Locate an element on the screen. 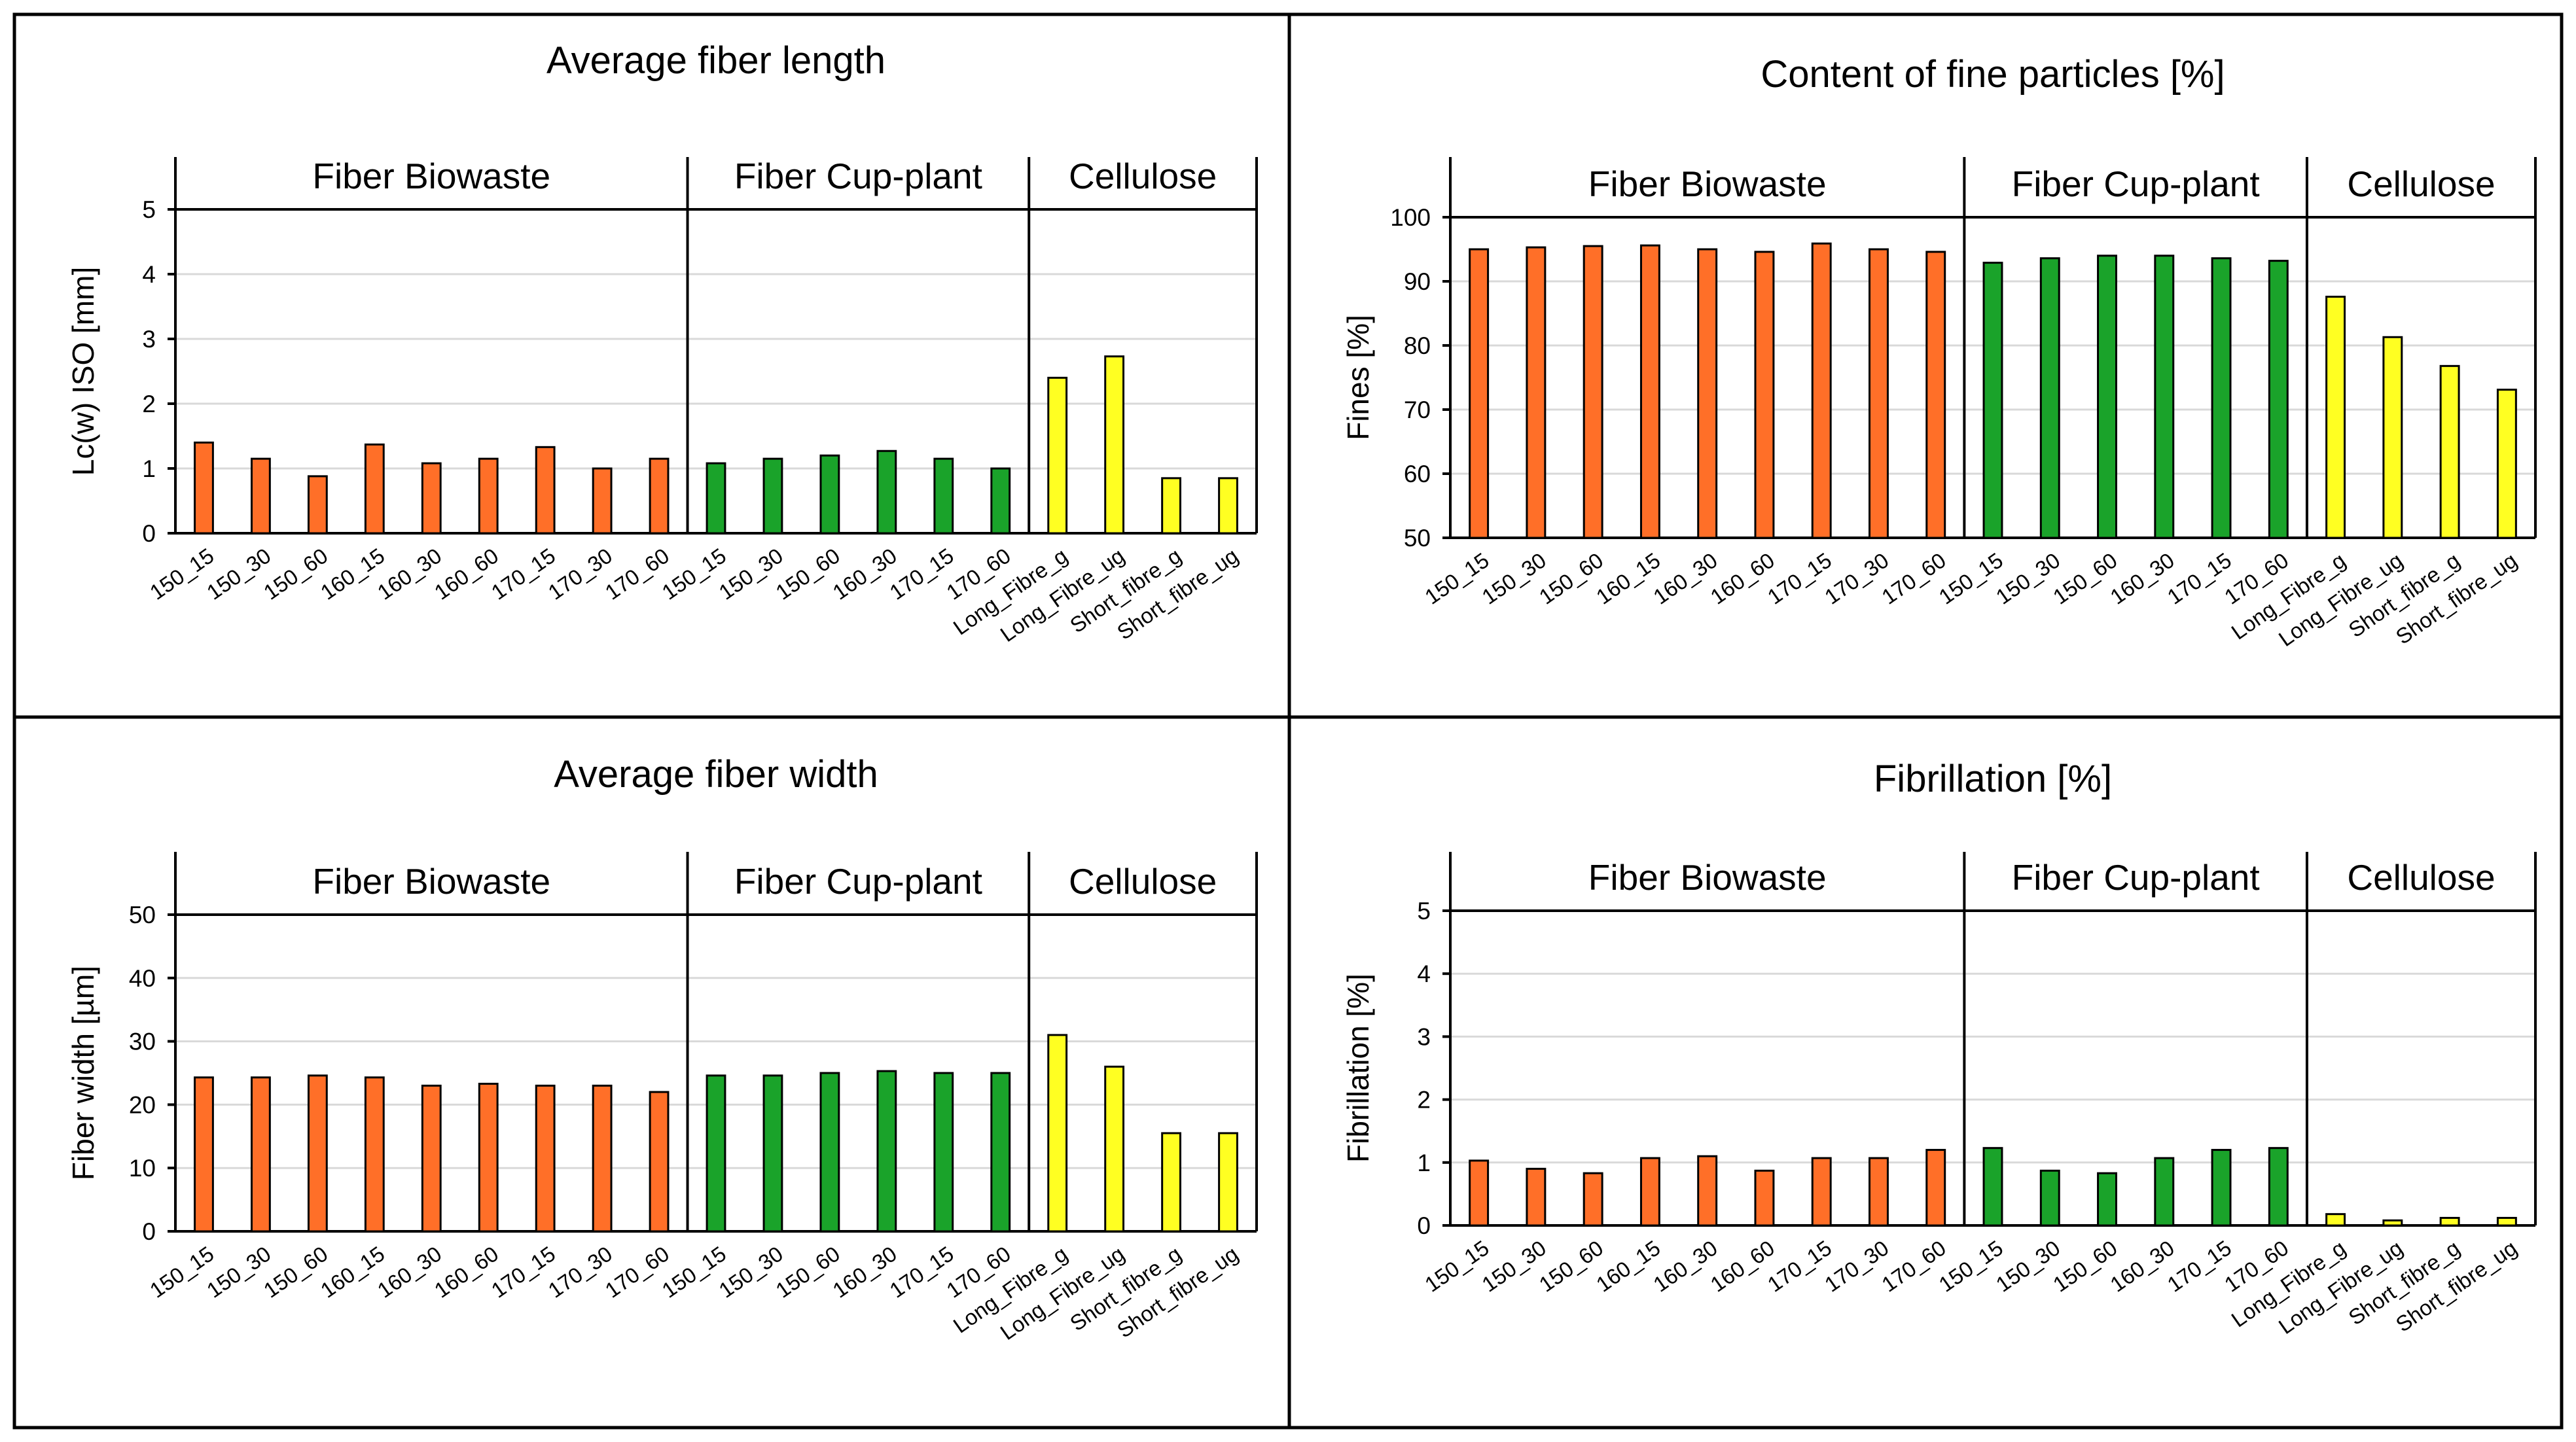 The height and width of the screenshot is (1442, 2576). y-tick-label: 2 is located at coordinates (1424, 1100).